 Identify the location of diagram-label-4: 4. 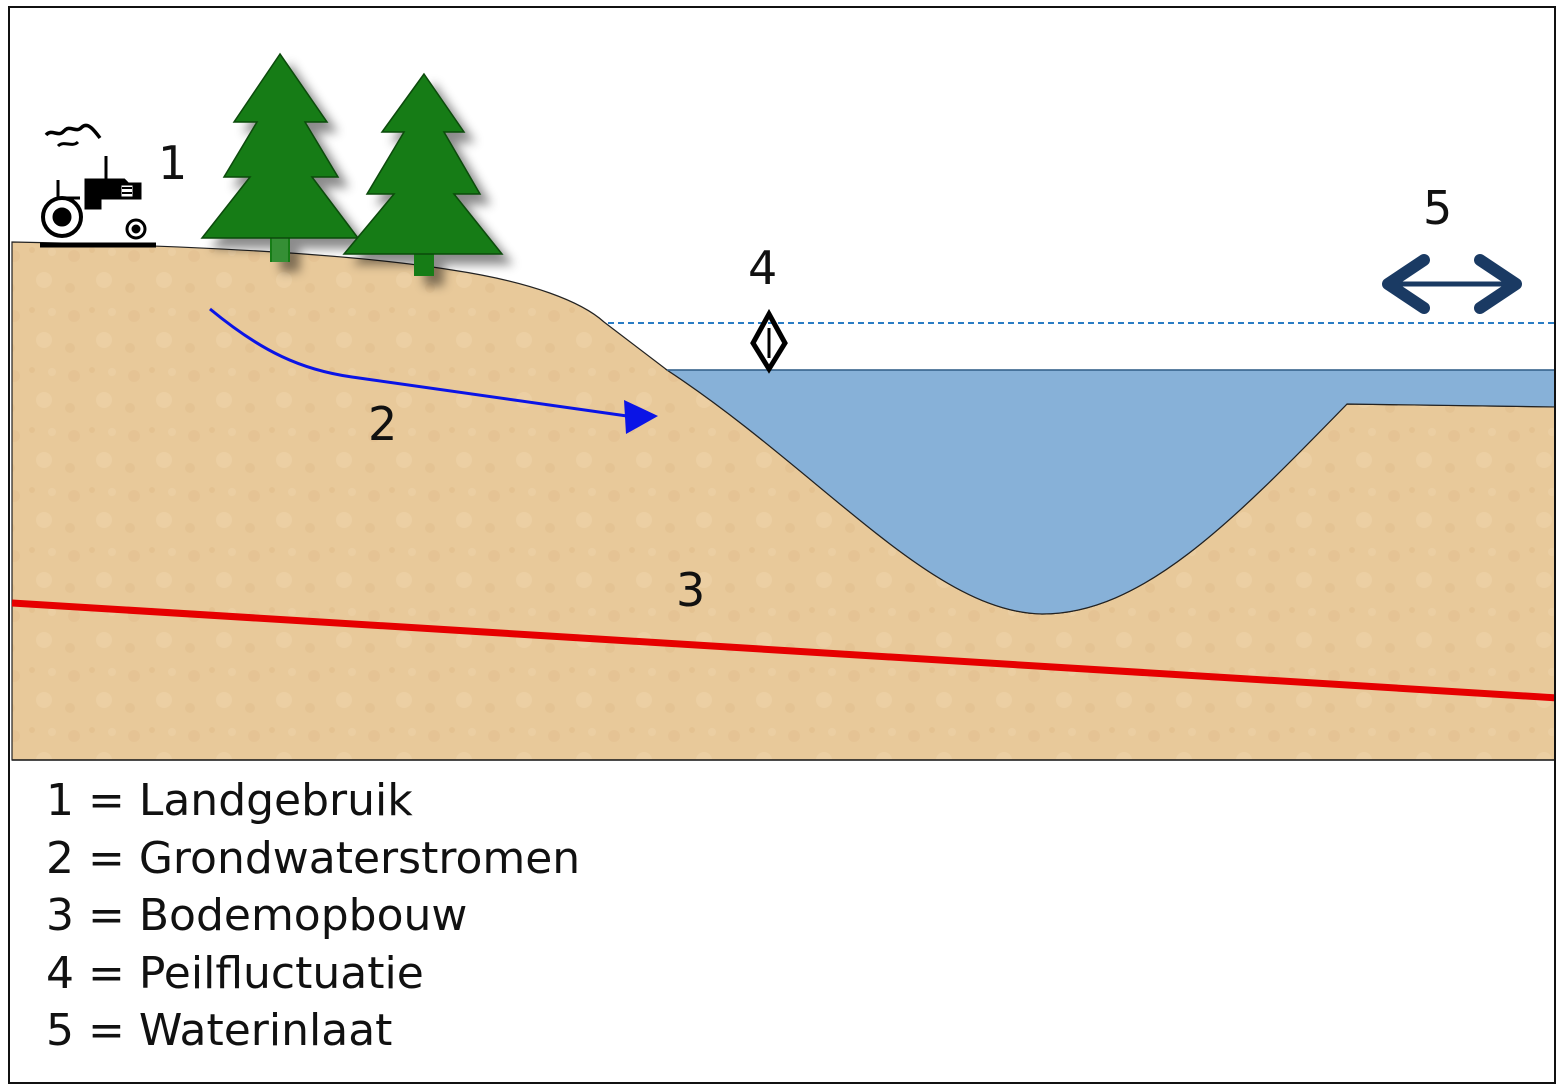
(762, 268).